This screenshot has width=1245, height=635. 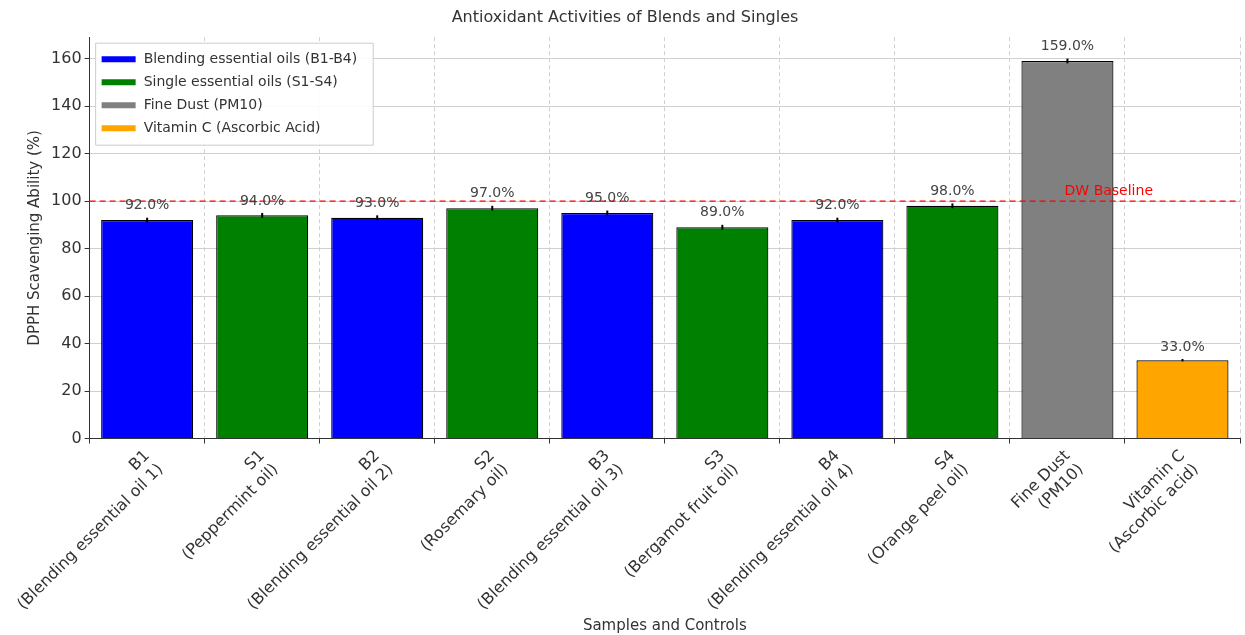 I want to click on data-label: 33.0%, so click(x=1182, y=345).